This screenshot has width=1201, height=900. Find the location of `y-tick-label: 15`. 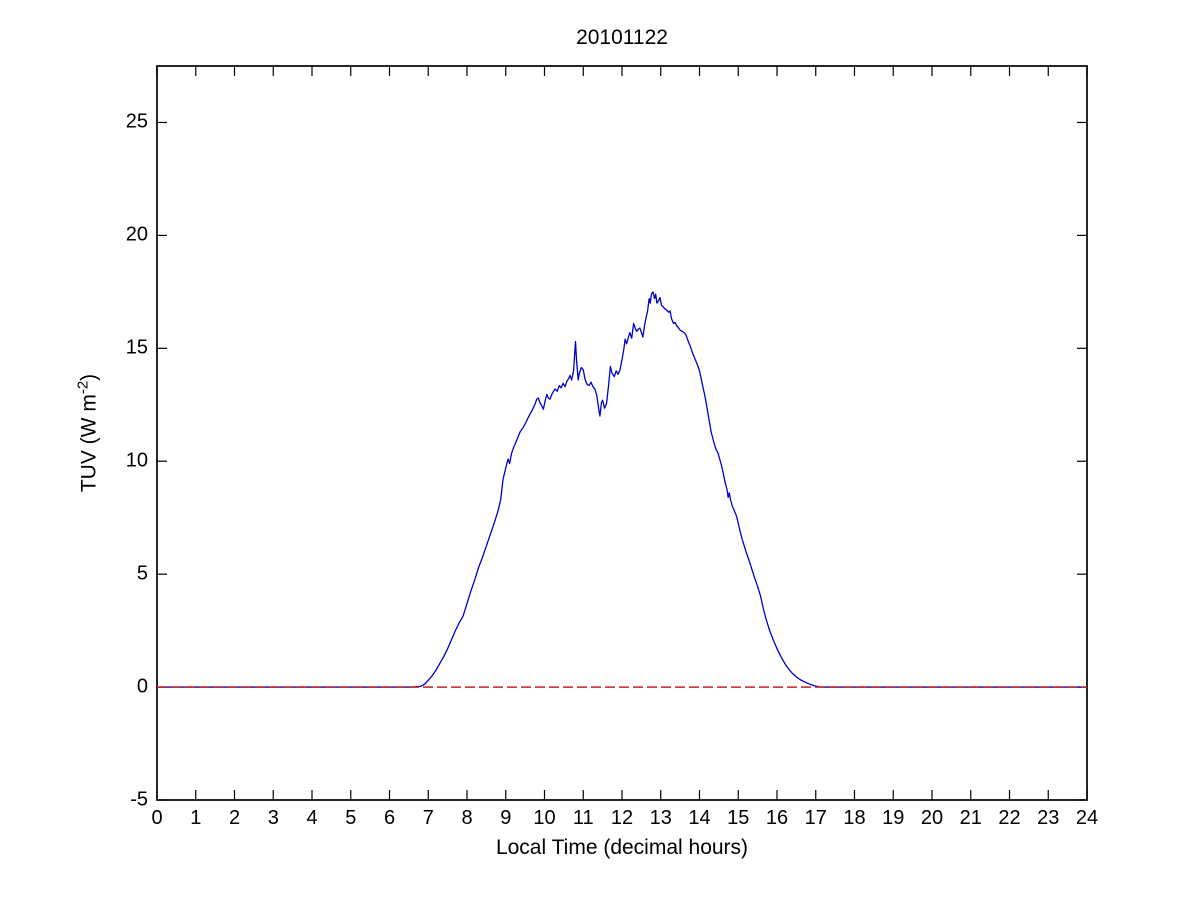

y-tick-label: 15 is located at coordinates (136, 347).